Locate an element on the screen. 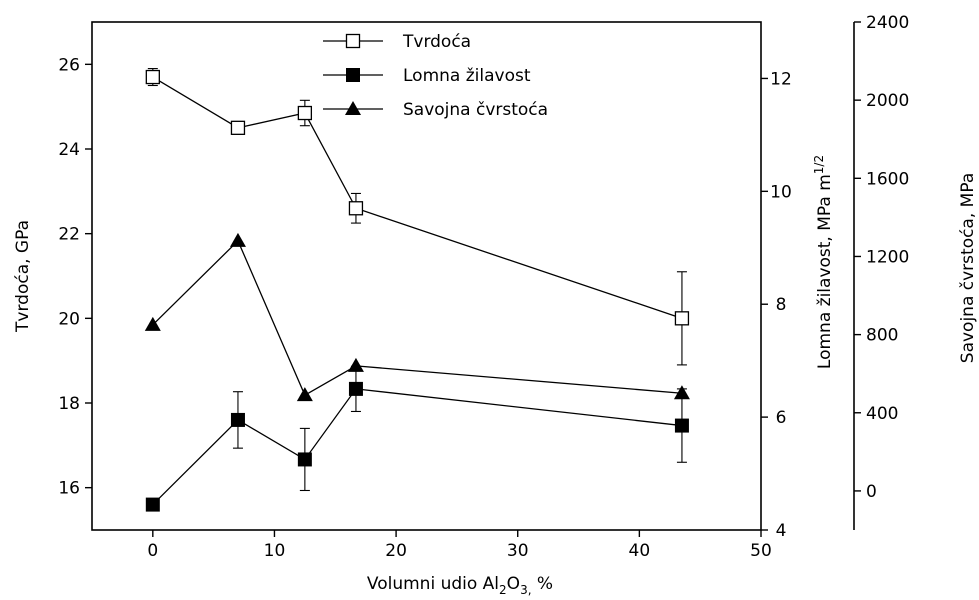 This screenshot has height=600, width=979. right-axis-savojna-ticks: 0 400 800 1200 1600 2000 2400 is located at coordinates (881, 257).